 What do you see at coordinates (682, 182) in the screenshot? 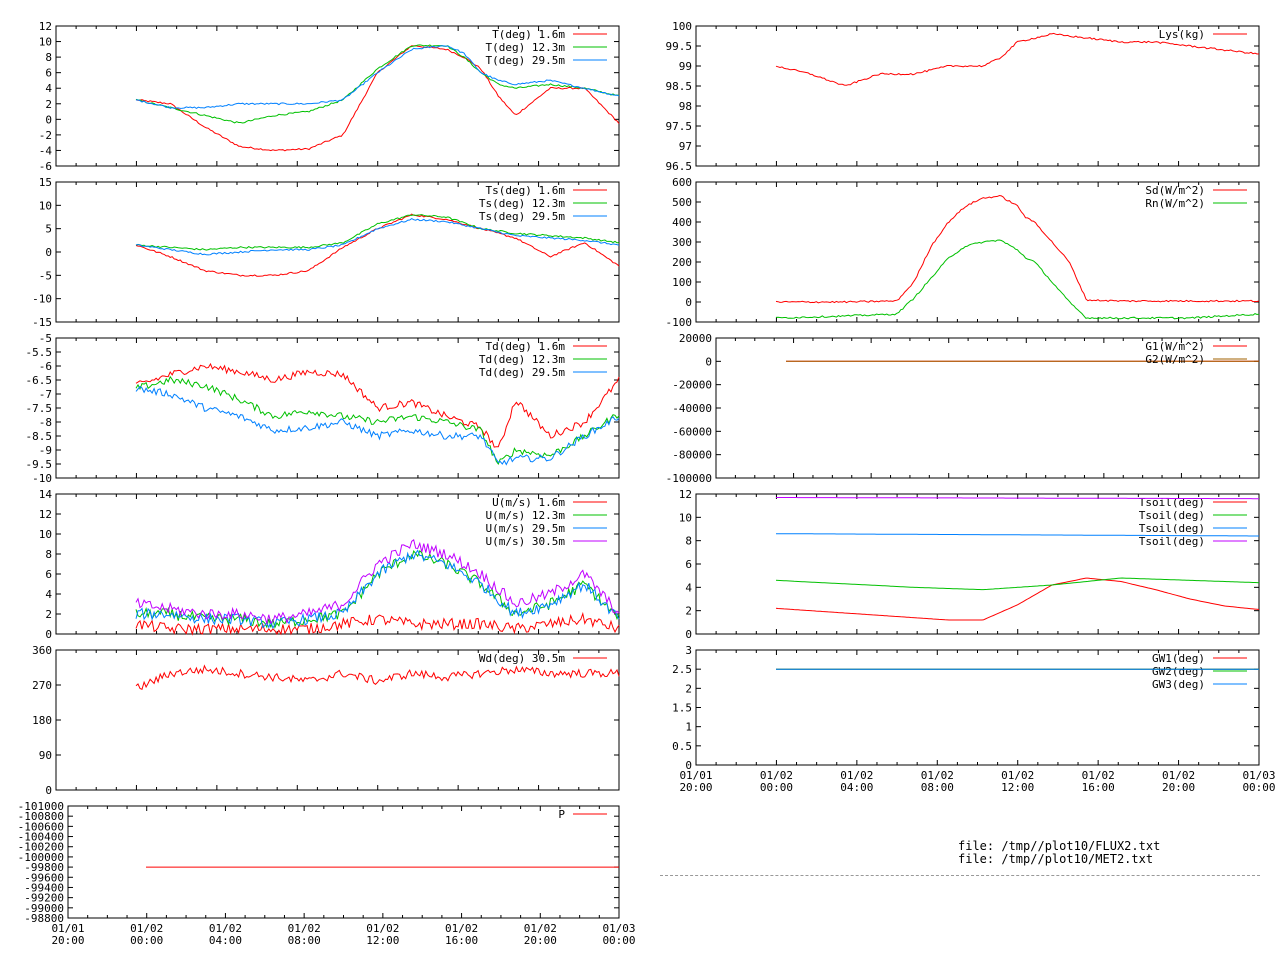
I see `radiation-ytick-label: 600` at bounding box center [682, 182].